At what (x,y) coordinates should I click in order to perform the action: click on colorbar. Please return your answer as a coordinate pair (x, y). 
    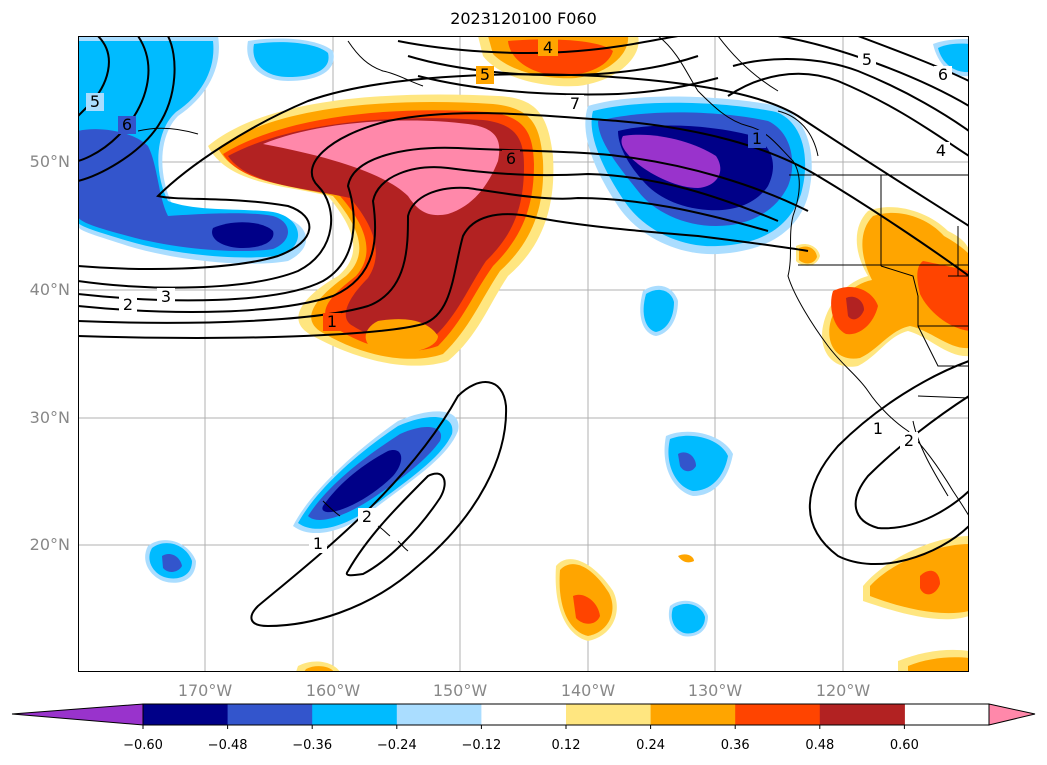
    Looking at the image, I should click on (523, 716).